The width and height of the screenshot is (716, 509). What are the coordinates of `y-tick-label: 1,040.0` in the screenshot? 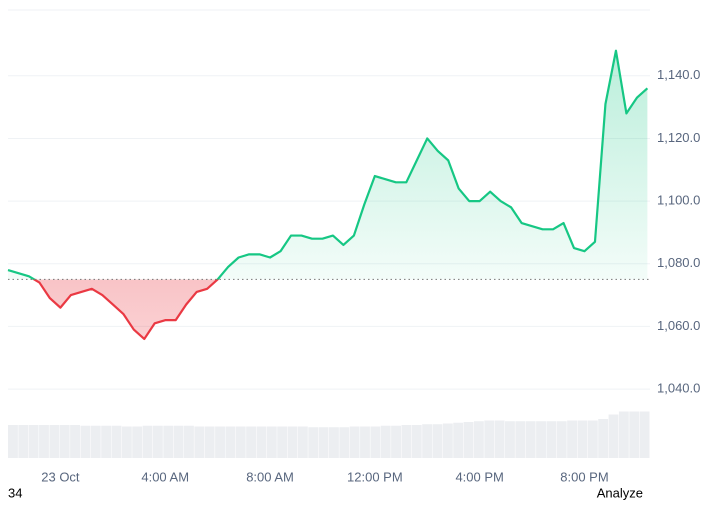 It's located at (678, 388).